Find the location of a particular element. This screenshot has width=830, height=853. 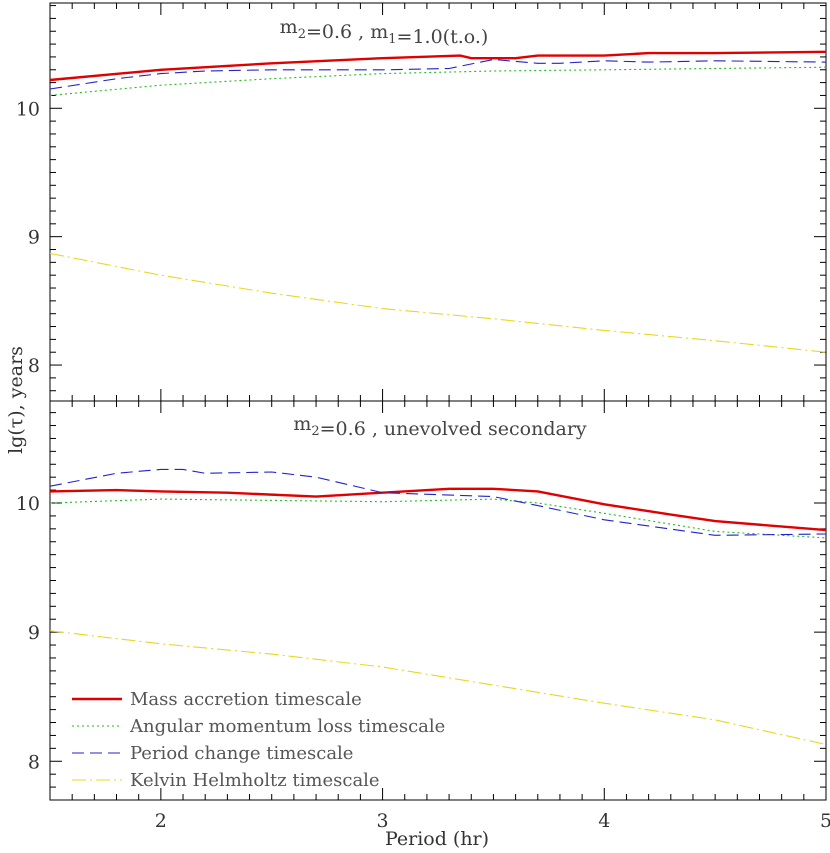

x-tick-label: 5 is located at coordinates (825, 821).